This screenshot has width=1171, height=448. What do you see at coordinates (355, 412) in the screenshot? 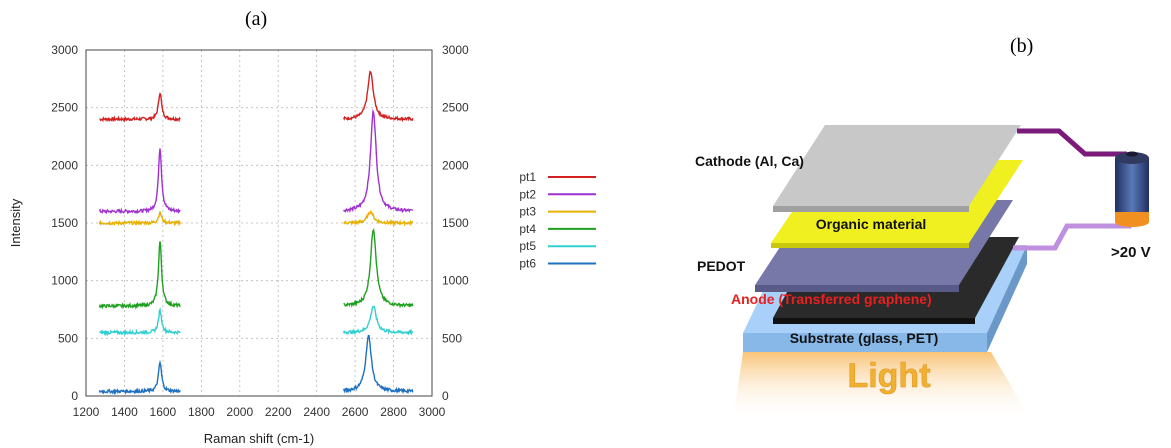
I see `x-tick-label: 2600` at bounding box center [355, 412].